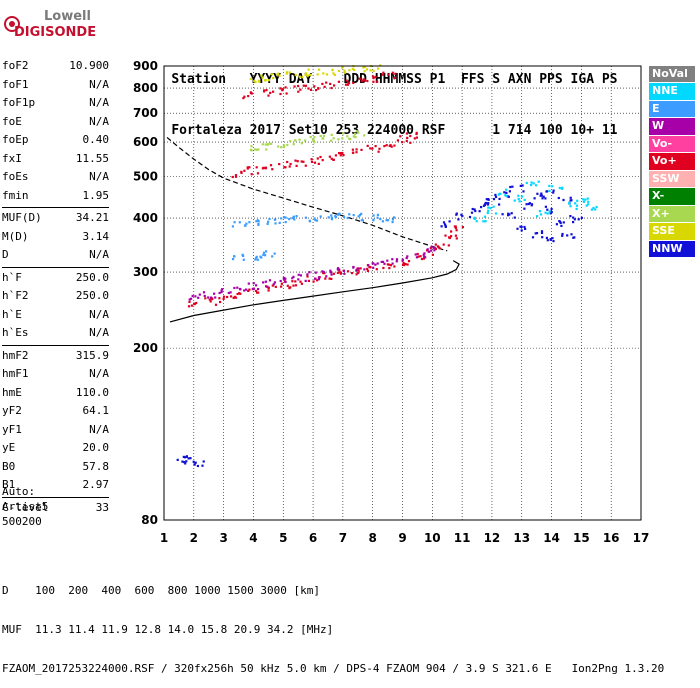 The width and height of the screenshot is (700, 688). Describe the element at coordinates (145, 66) in the screenshot. I see `y-tick-label: 900` at that location.